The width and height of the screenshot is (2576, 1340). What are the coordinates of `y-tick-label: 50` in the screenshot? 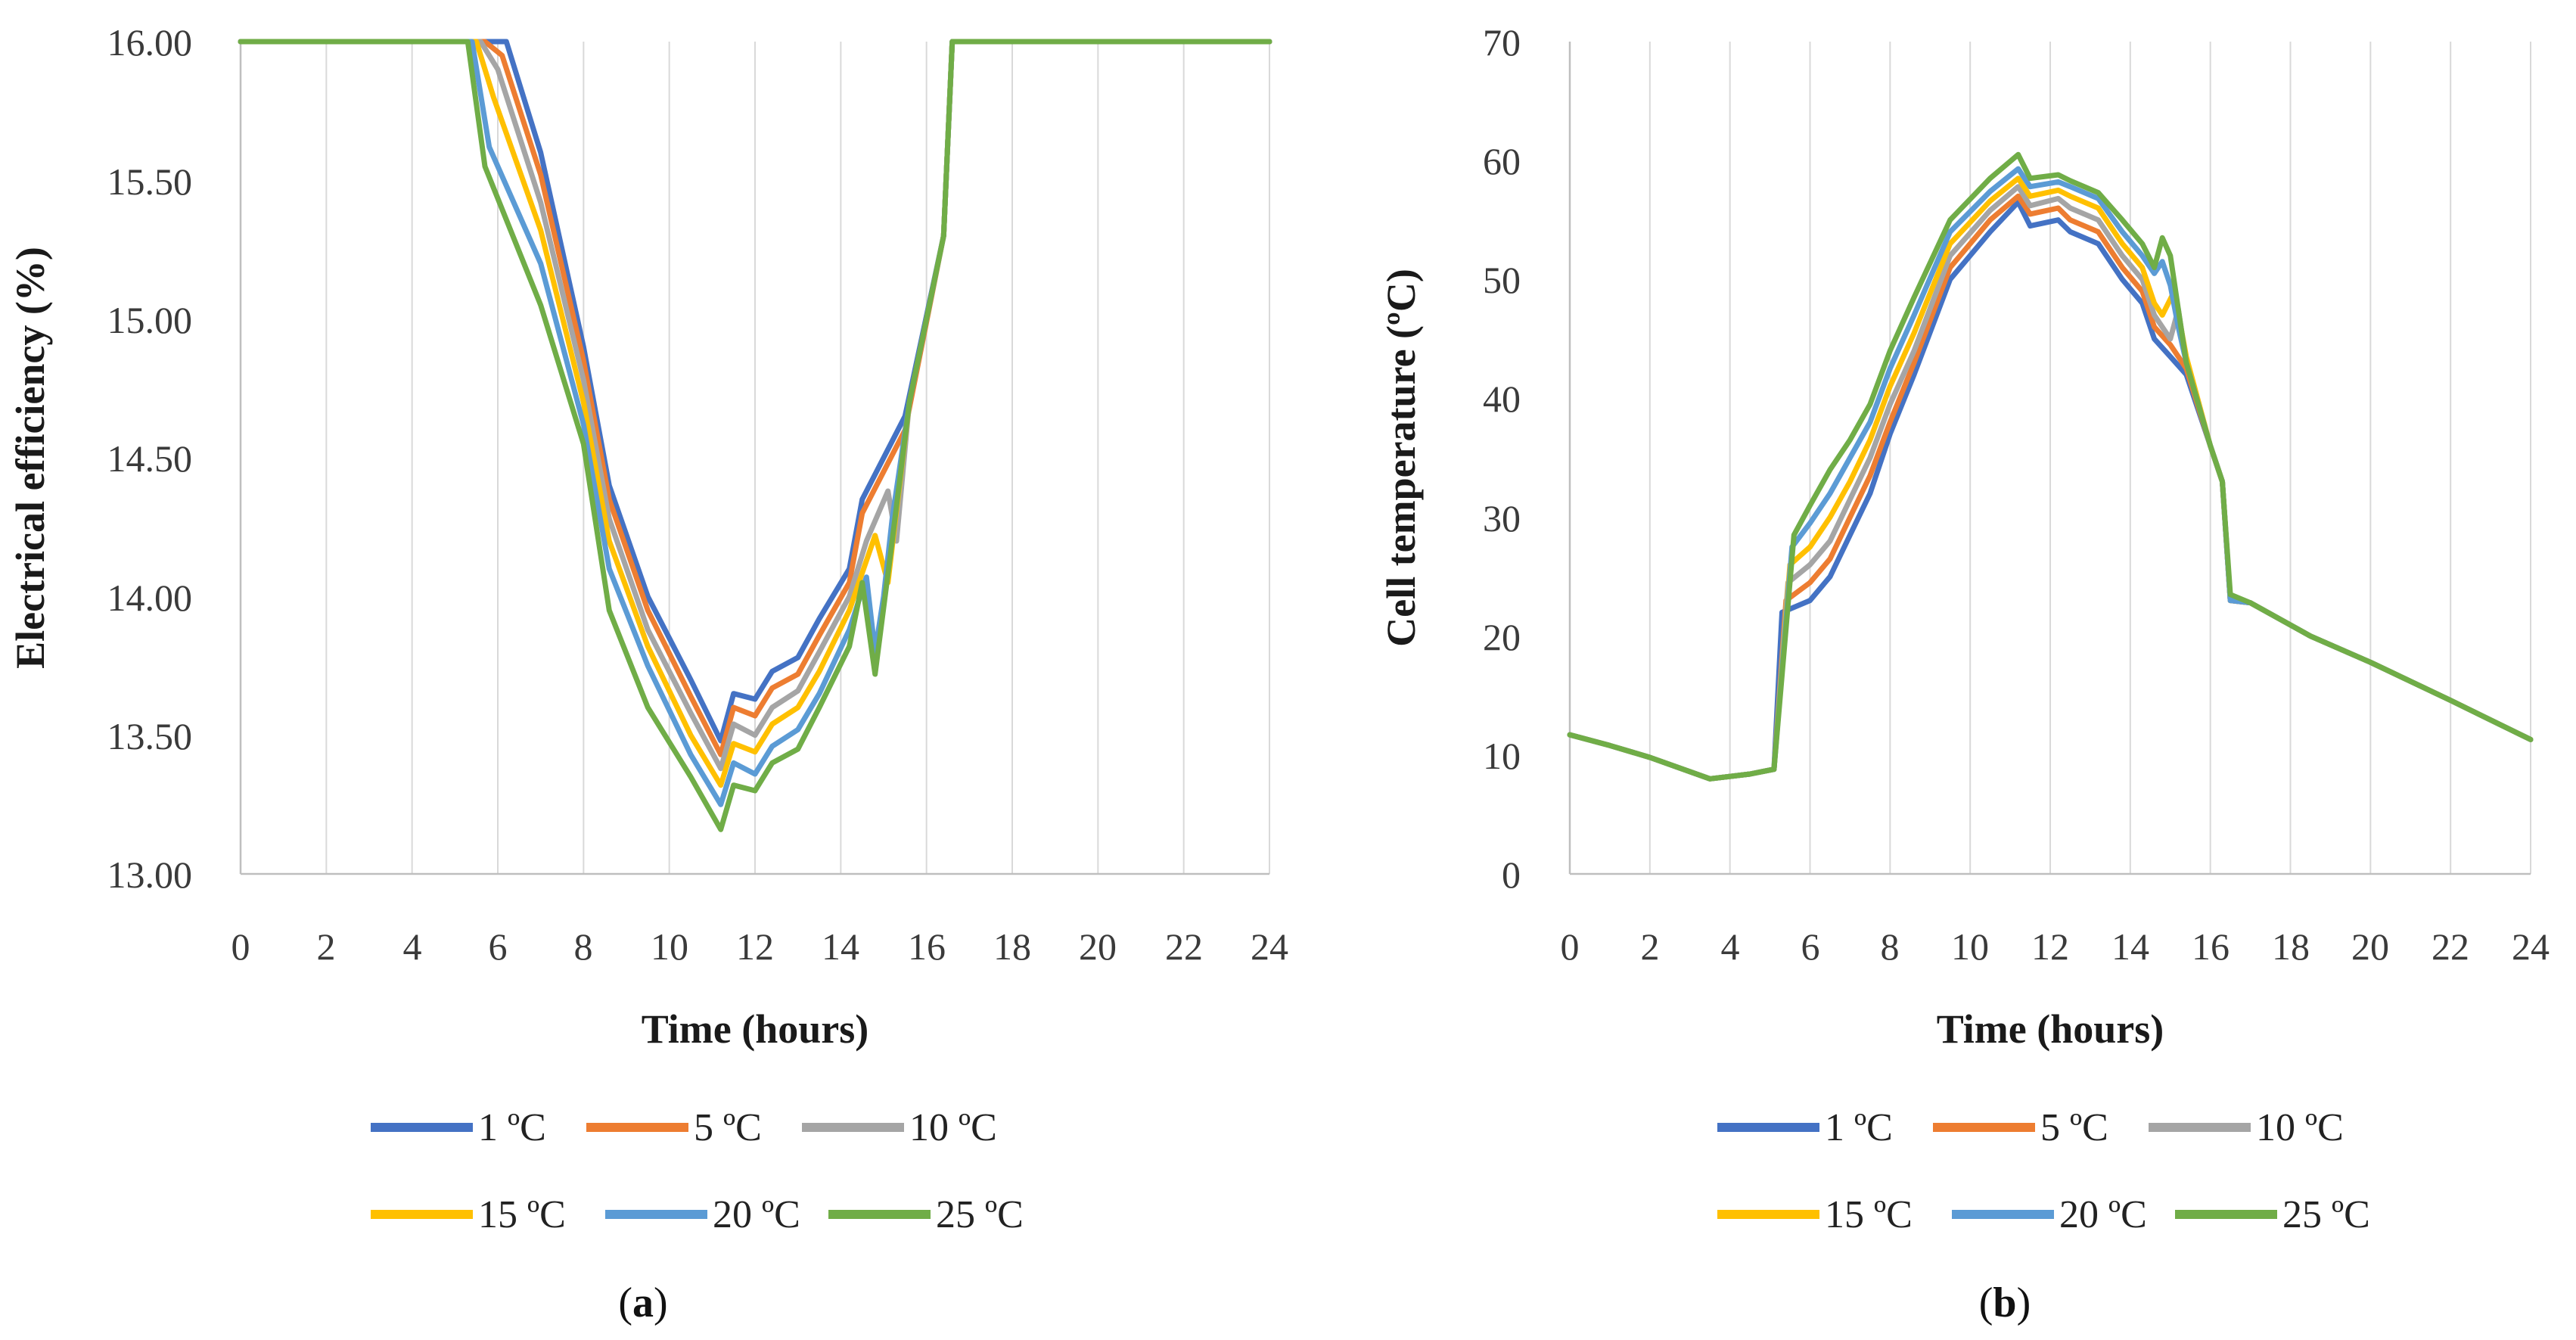 It's located at (1502, 280).